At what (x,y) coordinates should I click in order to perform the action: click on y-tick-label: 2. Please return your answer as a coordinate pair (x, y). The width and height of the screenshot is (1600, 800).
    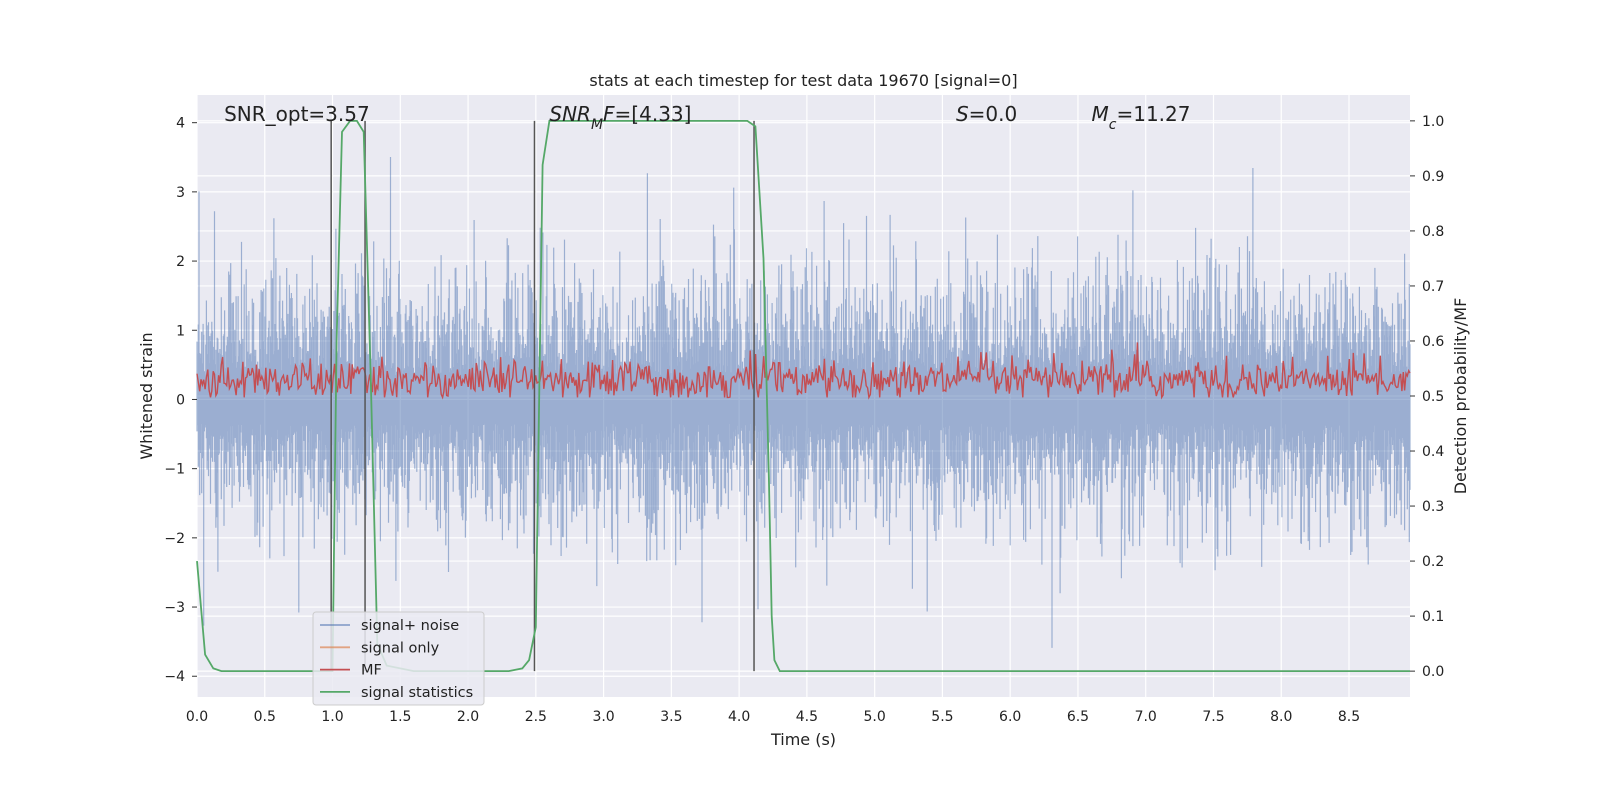
    Looking at the image, I should click on (180, 262).